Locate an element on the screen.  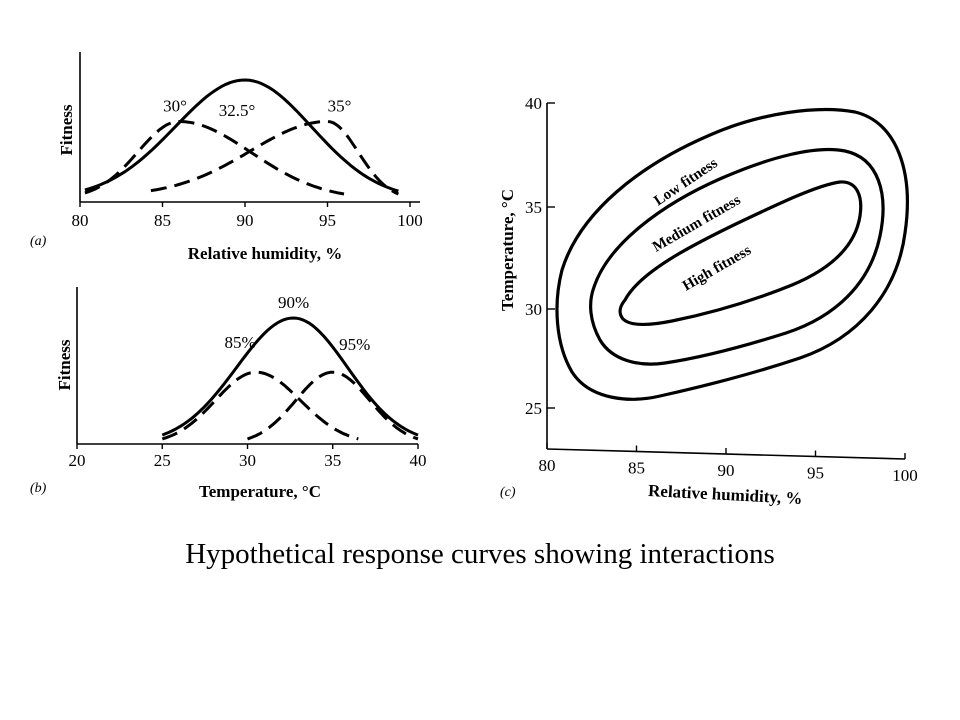
contour-medium-fitness is located at coordinates (737, 256).